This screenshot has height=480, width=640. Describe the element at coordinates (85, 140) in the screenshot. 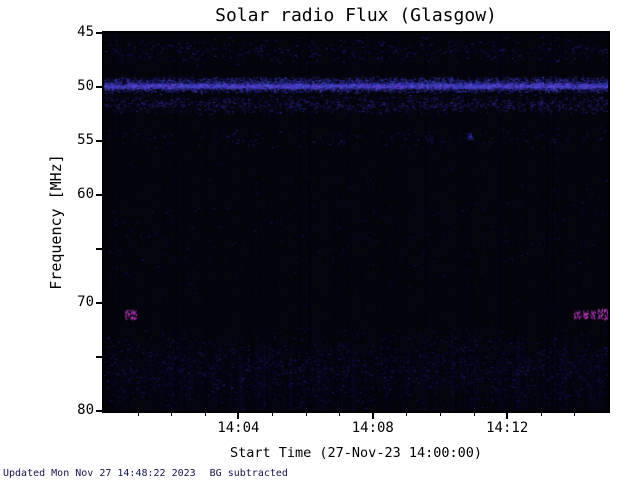

I see `y-tick-label: 55` at that location.